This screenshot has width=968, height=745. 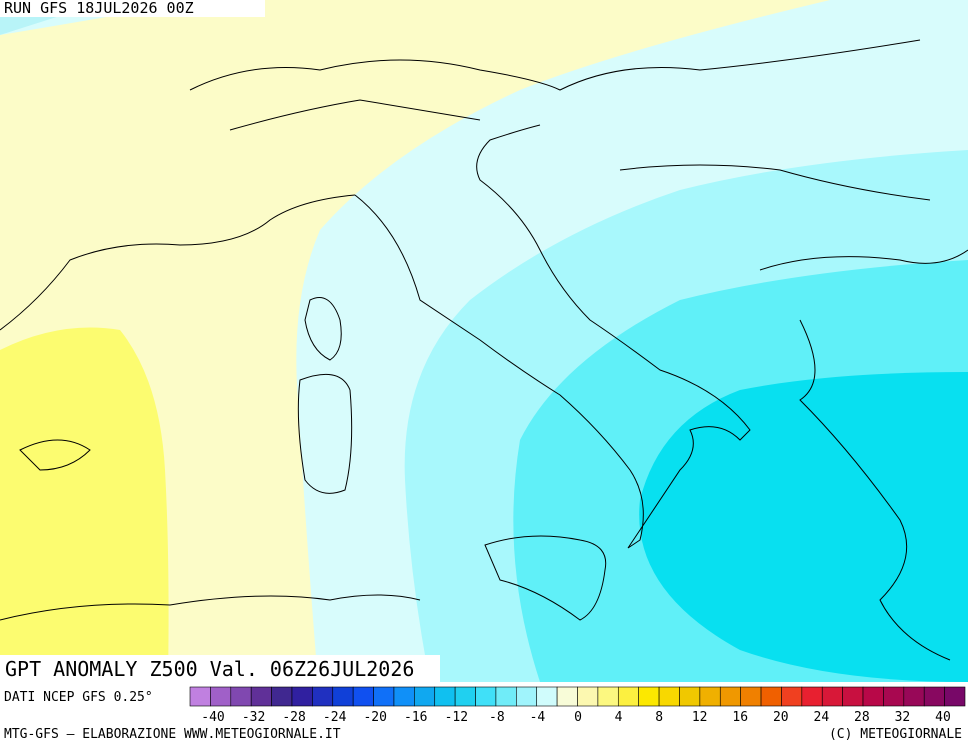 I want to click on colorbar-label: -12, so click(x=456, y=717).